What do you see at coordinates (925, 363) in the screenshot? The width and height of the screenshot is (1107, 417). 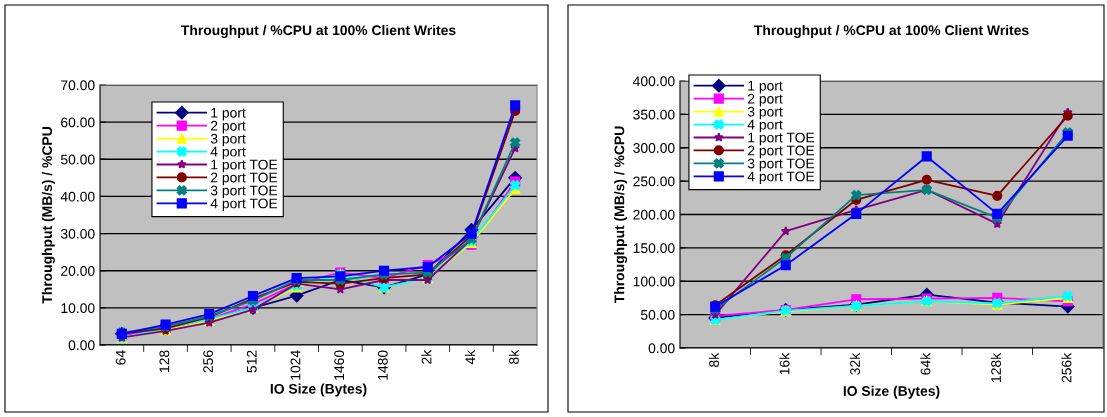 I see `x-tick-label: 64k` at bounding box center [925, 363].